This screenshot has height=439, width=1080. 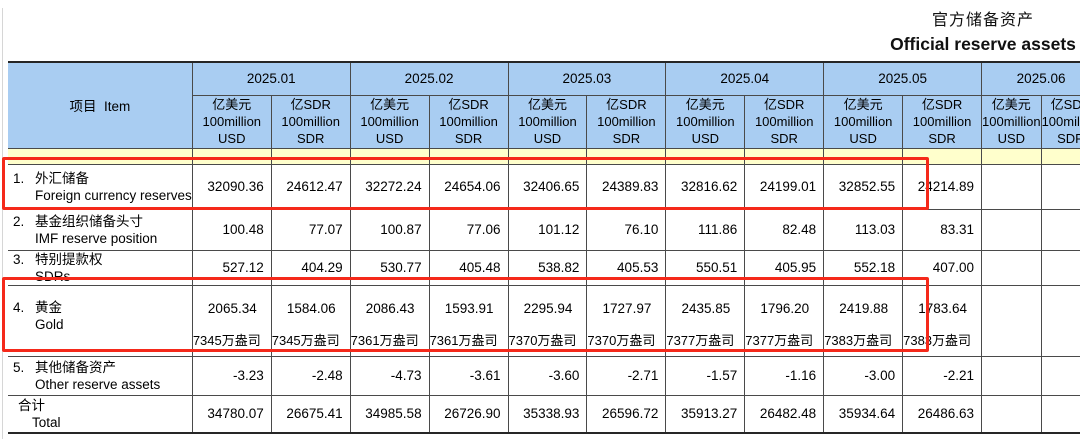 What do you see at coordinates (784, 229) in the screenshot?
I see `value-cell: 82.48` at bounding box center [784, 229].